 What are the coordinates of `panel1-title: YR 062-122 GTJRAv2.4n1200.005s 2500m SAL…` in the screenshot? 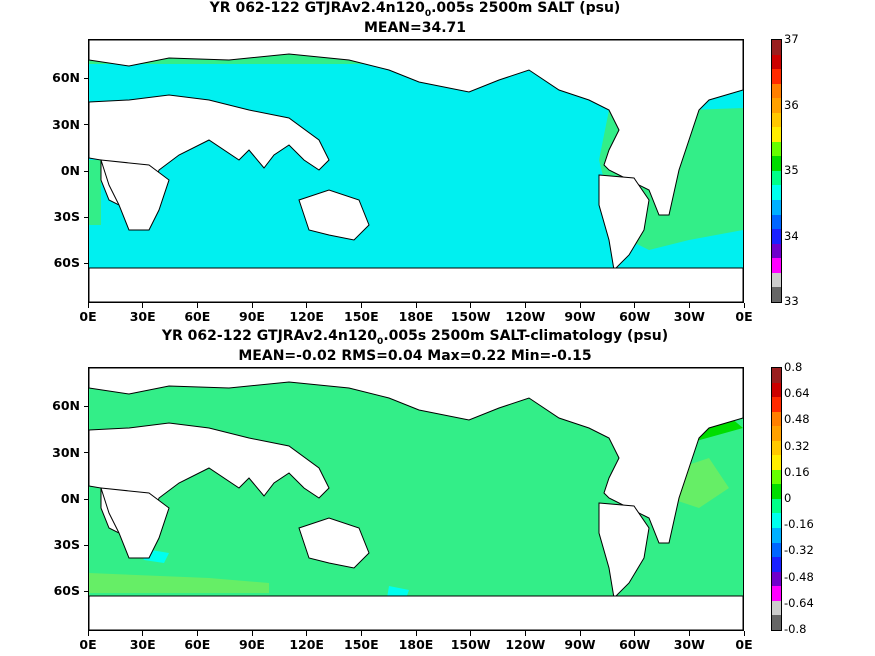 It's located at (415, 9).